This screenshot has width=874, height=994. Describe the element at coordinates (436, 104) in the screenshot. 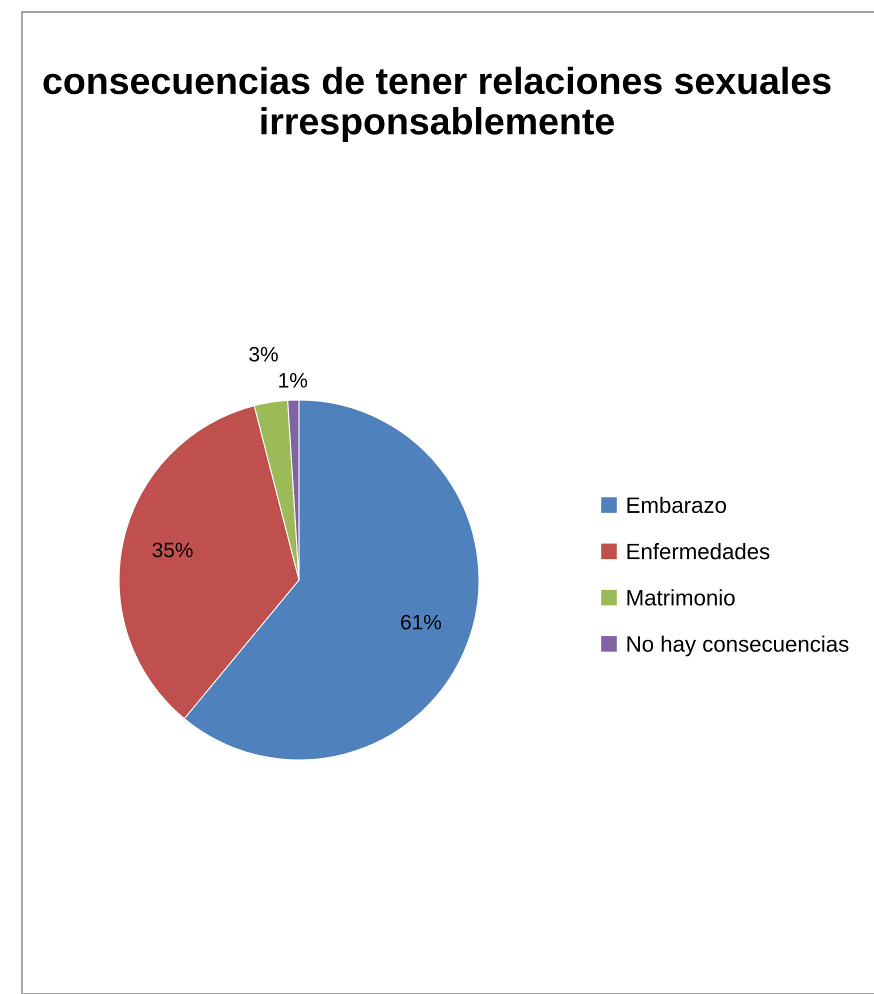

I see `chart-title: consecuencias de tener relaciones sexuales irresponsablemente` at that location.